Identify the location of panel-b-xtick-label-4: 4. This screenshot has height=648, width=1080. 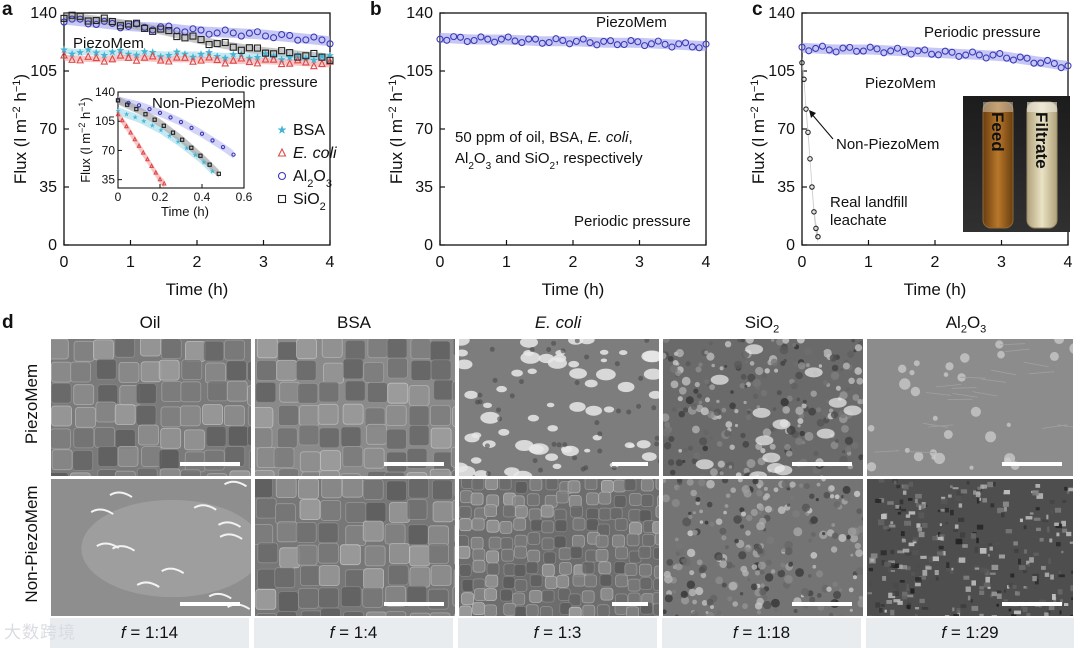
(706, 262).